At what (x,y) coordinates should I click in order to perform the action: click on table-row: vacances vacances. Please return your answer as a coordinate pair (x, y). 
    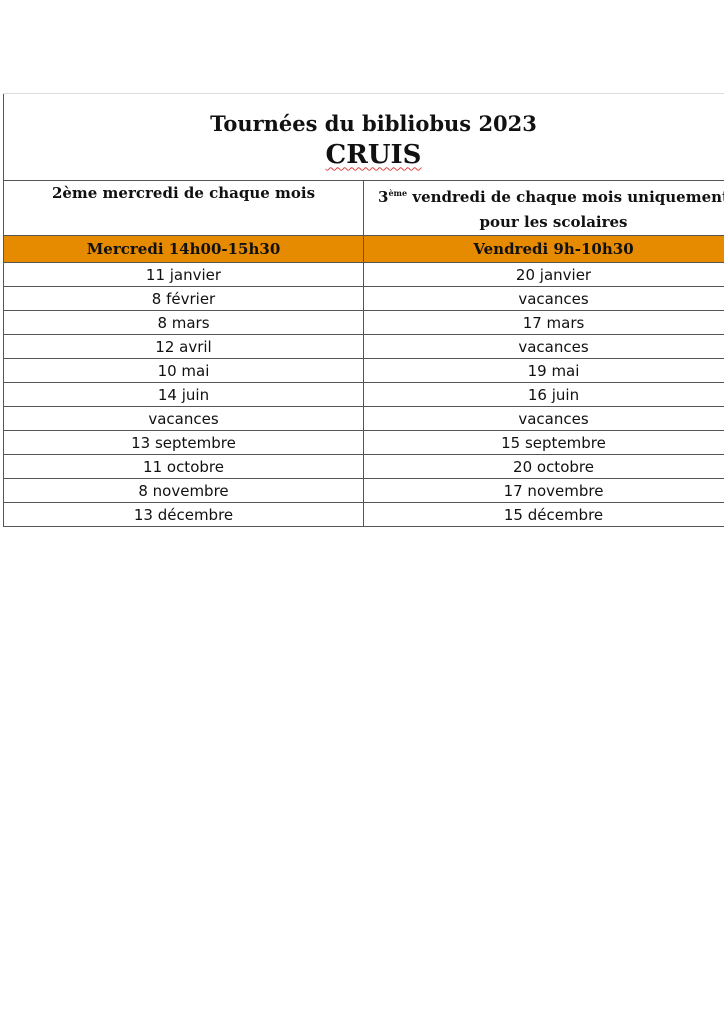
    Looking at the image, I should click on (363, 418).